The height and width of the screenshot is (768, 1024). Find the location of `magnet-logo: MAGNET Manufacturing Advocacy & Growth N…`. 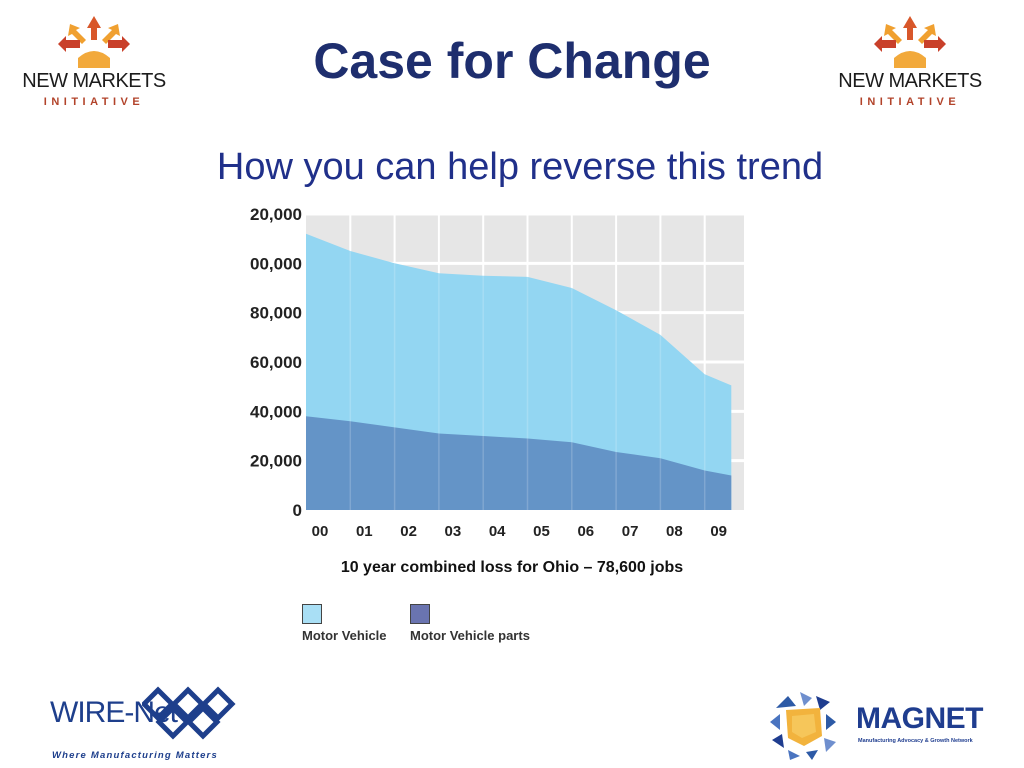

magnet-logo: MAGNET Manufacturing Advocacy & Growth N… is located at coordinates (877, 725).